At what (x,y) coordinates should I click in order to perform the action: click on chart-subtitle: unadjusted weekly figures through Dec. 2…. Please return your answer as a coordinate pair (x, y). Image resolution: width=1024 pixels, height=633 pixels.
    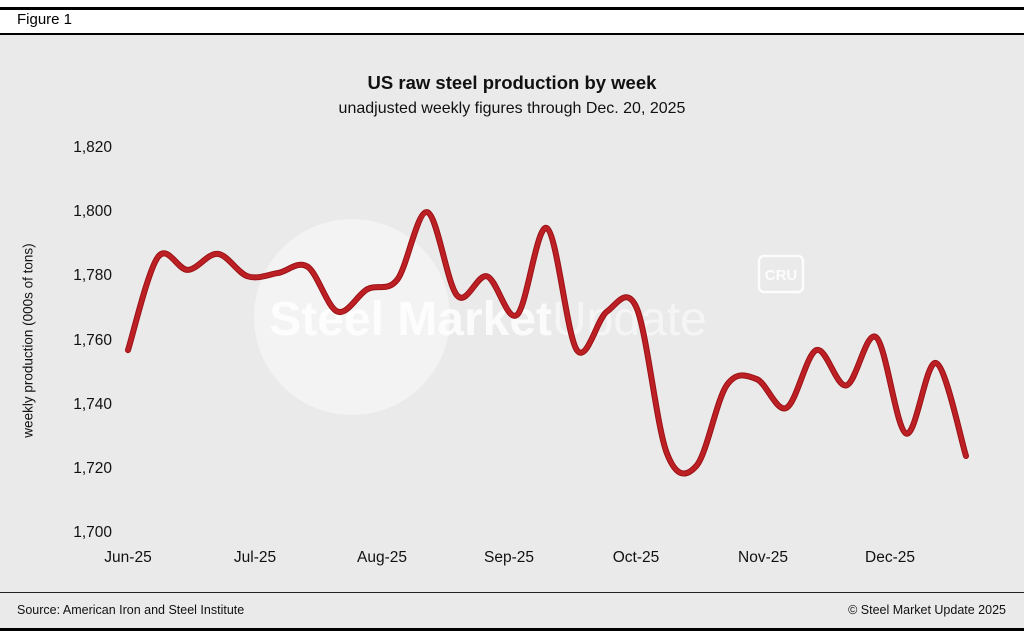
    Looking at the image, I should click on (512, 108).